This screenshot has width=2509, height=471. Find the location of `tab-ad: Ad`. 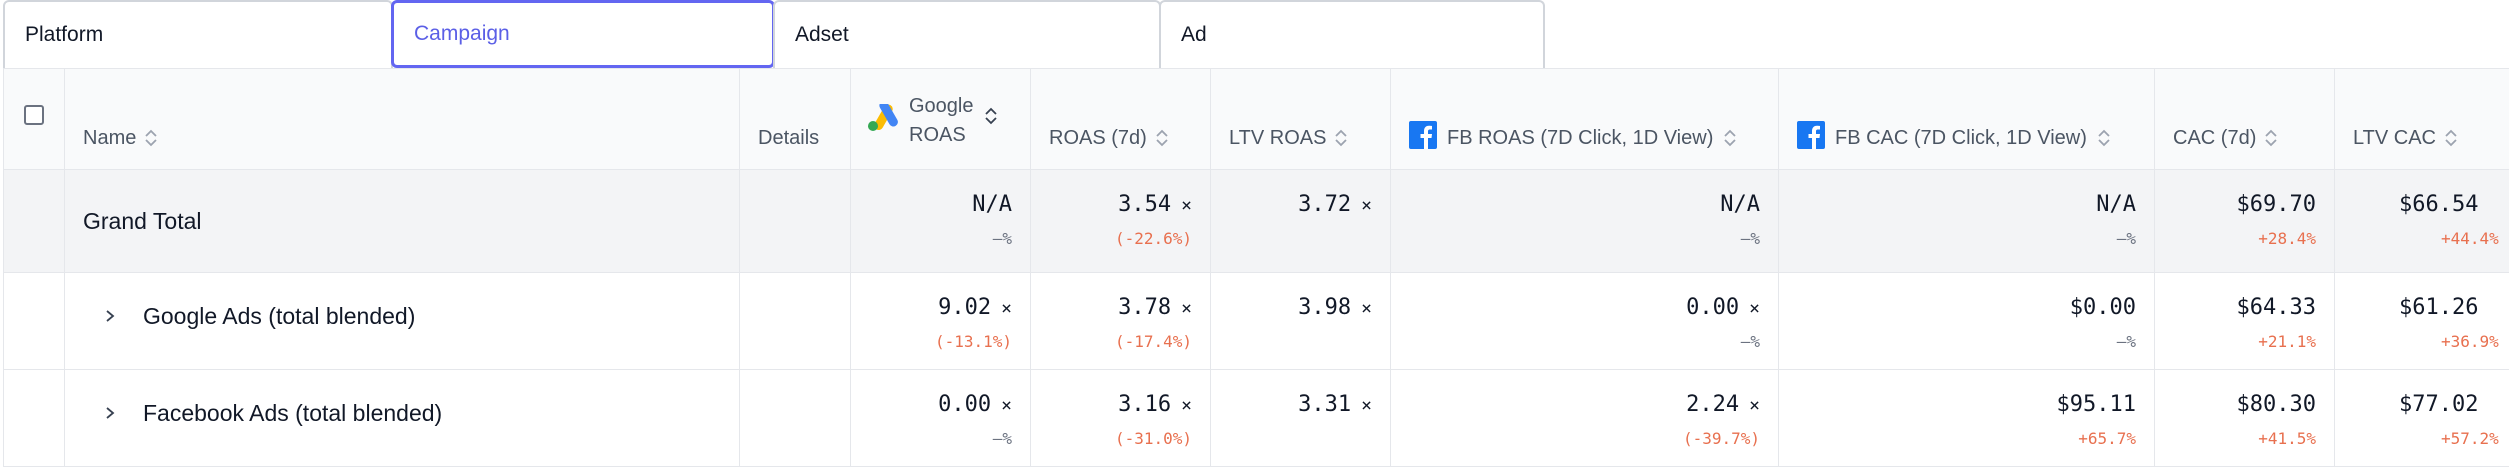

tab-ad: Ad is located at coordinates (1352, 34).